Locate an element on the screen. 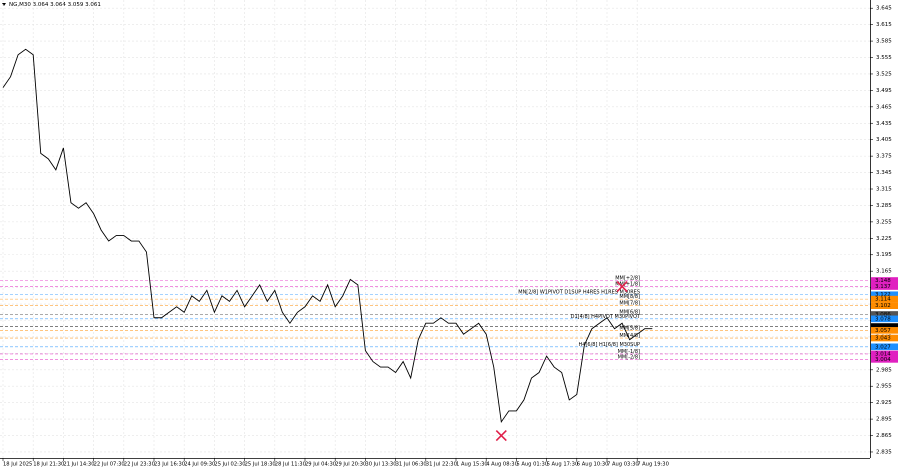 This screenshot has width=900, height=468. x-tick-label: 22 Jul 07:30 is located at coordinates (109, 465).